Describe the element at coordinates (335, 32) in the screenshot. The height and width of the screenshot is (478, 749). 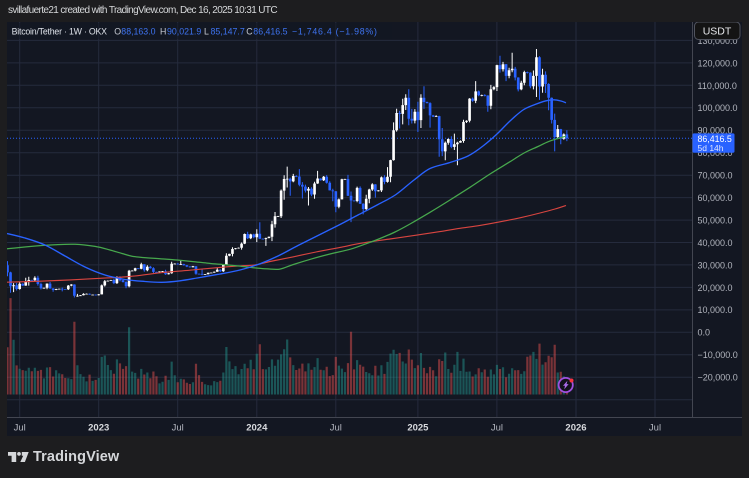
I see `svg-text: −1,746.4 (−1.98%)` at that location.